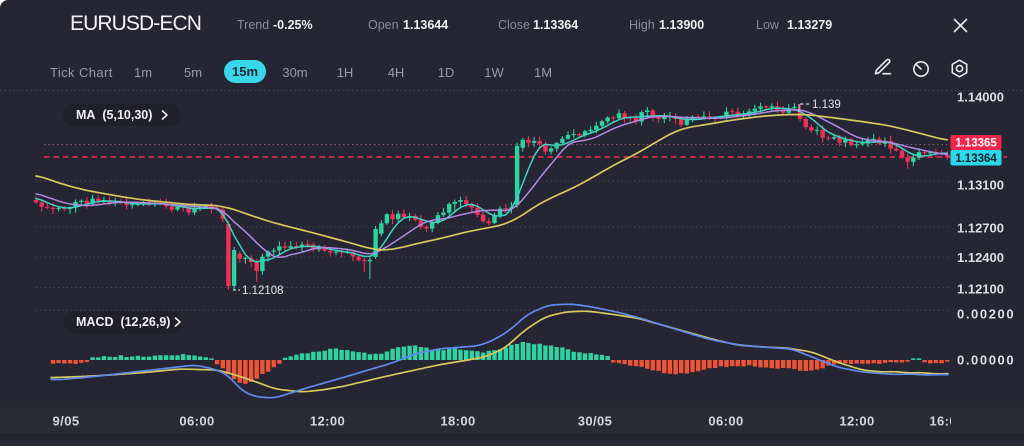 The width and height of the screenshot is (1024, 446). Describe the element at coordinates (826, 105) in the screenshot. I see `svg-text: 1.139` at that location.